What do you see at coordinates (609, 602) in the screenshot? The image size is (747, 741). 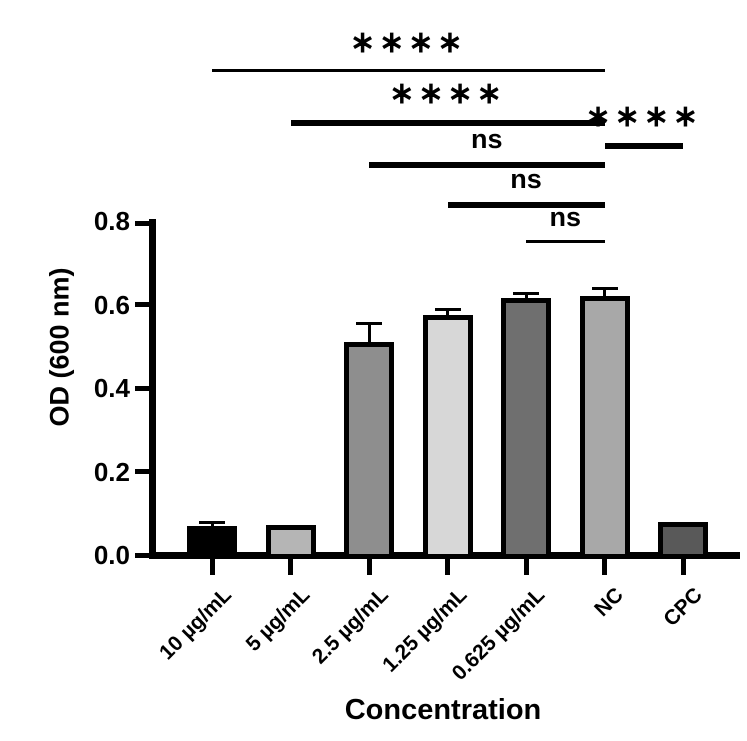 I see `x-tick-label: NC` at bounding box center [609, 602].